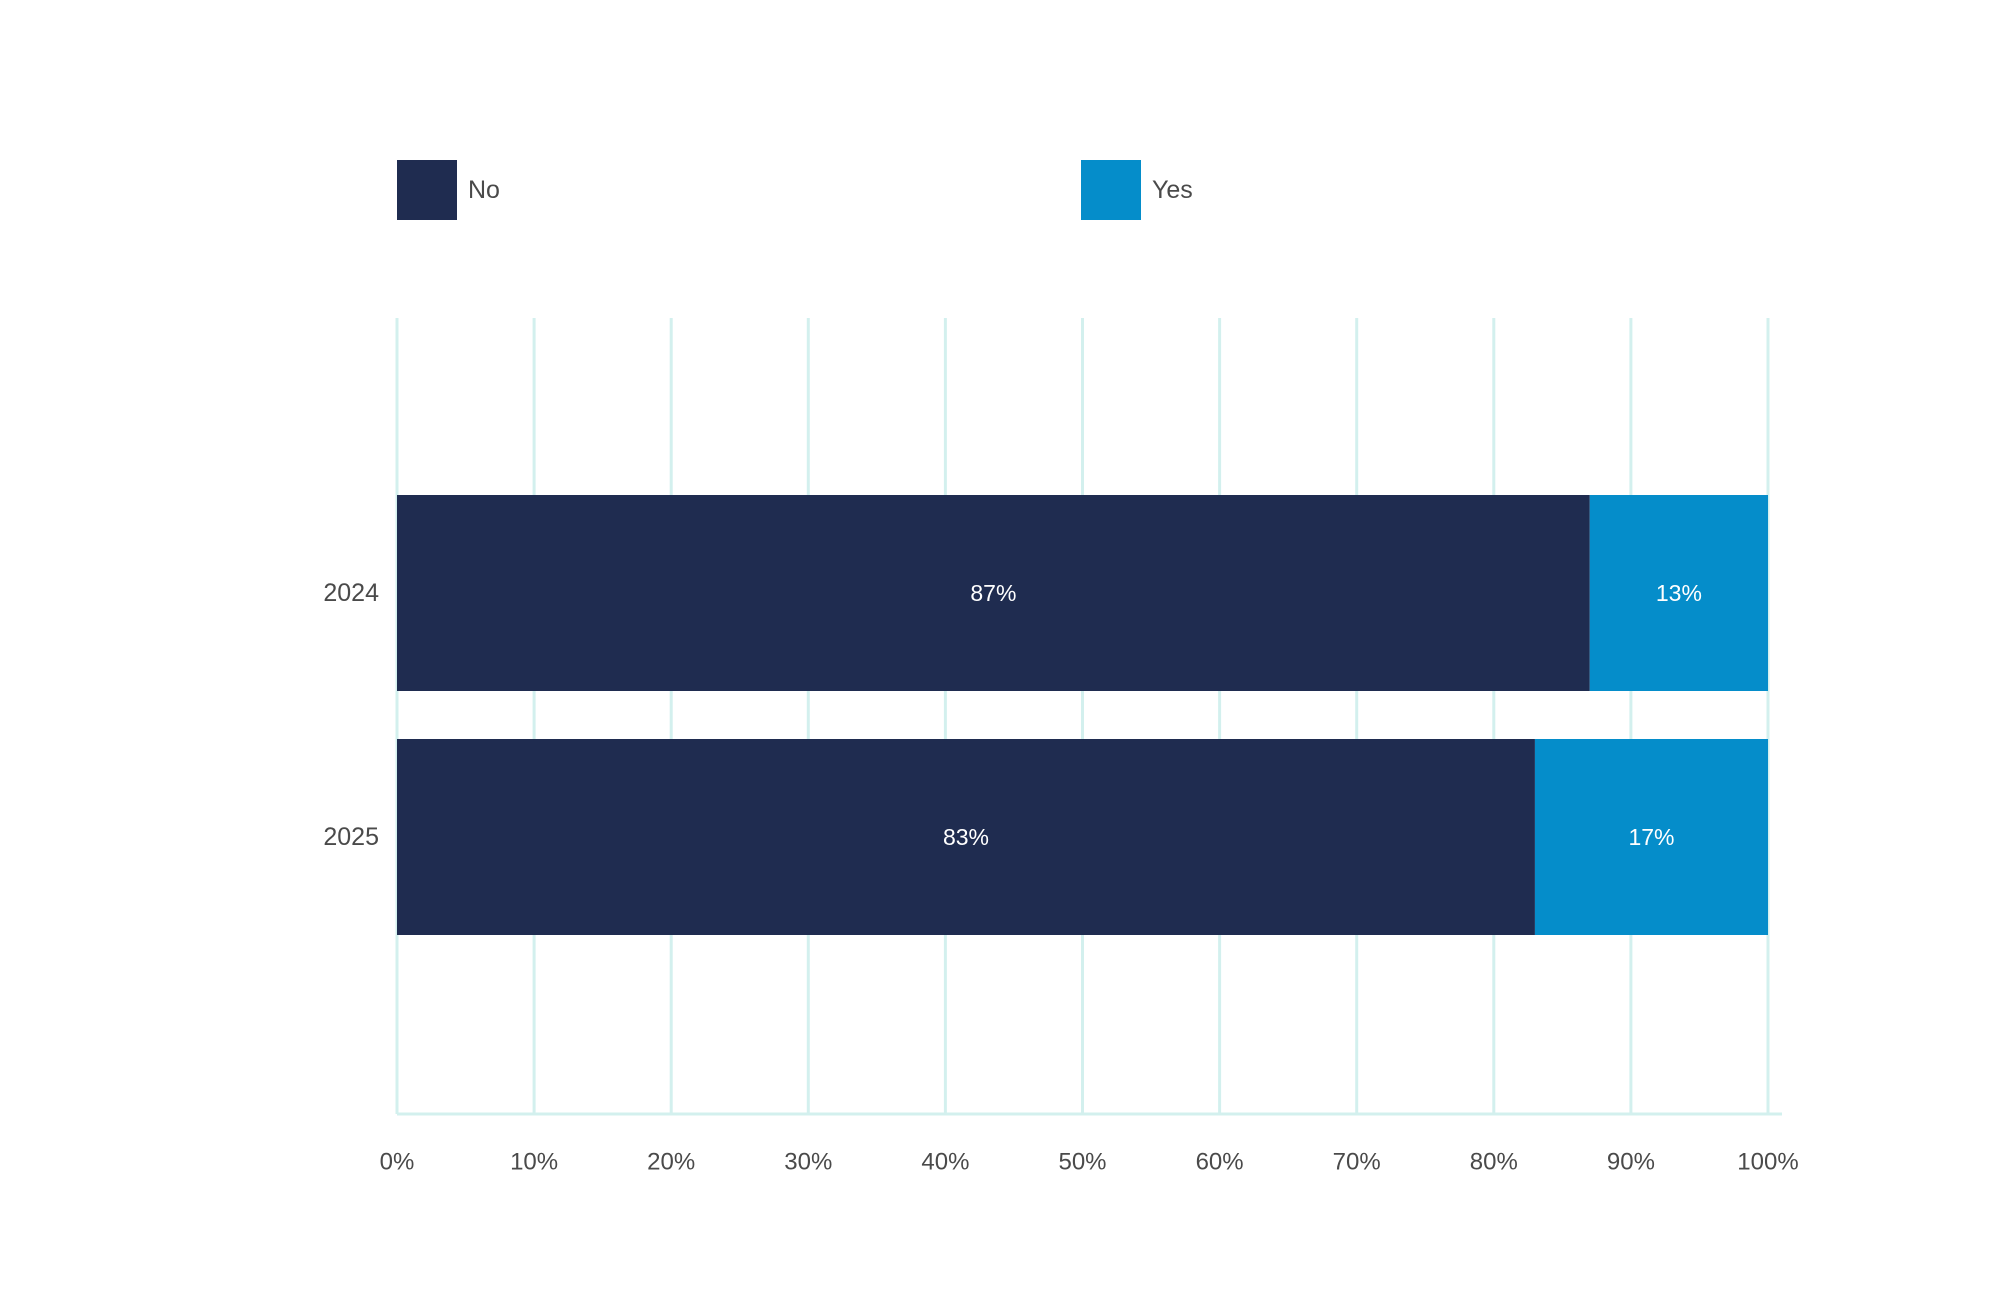 Image resolution: width=2000 pixels, height=1291 pixels. Describe the element at coordinates (351, 837) in the screenshot. I see `category-label: 2025` at that location.